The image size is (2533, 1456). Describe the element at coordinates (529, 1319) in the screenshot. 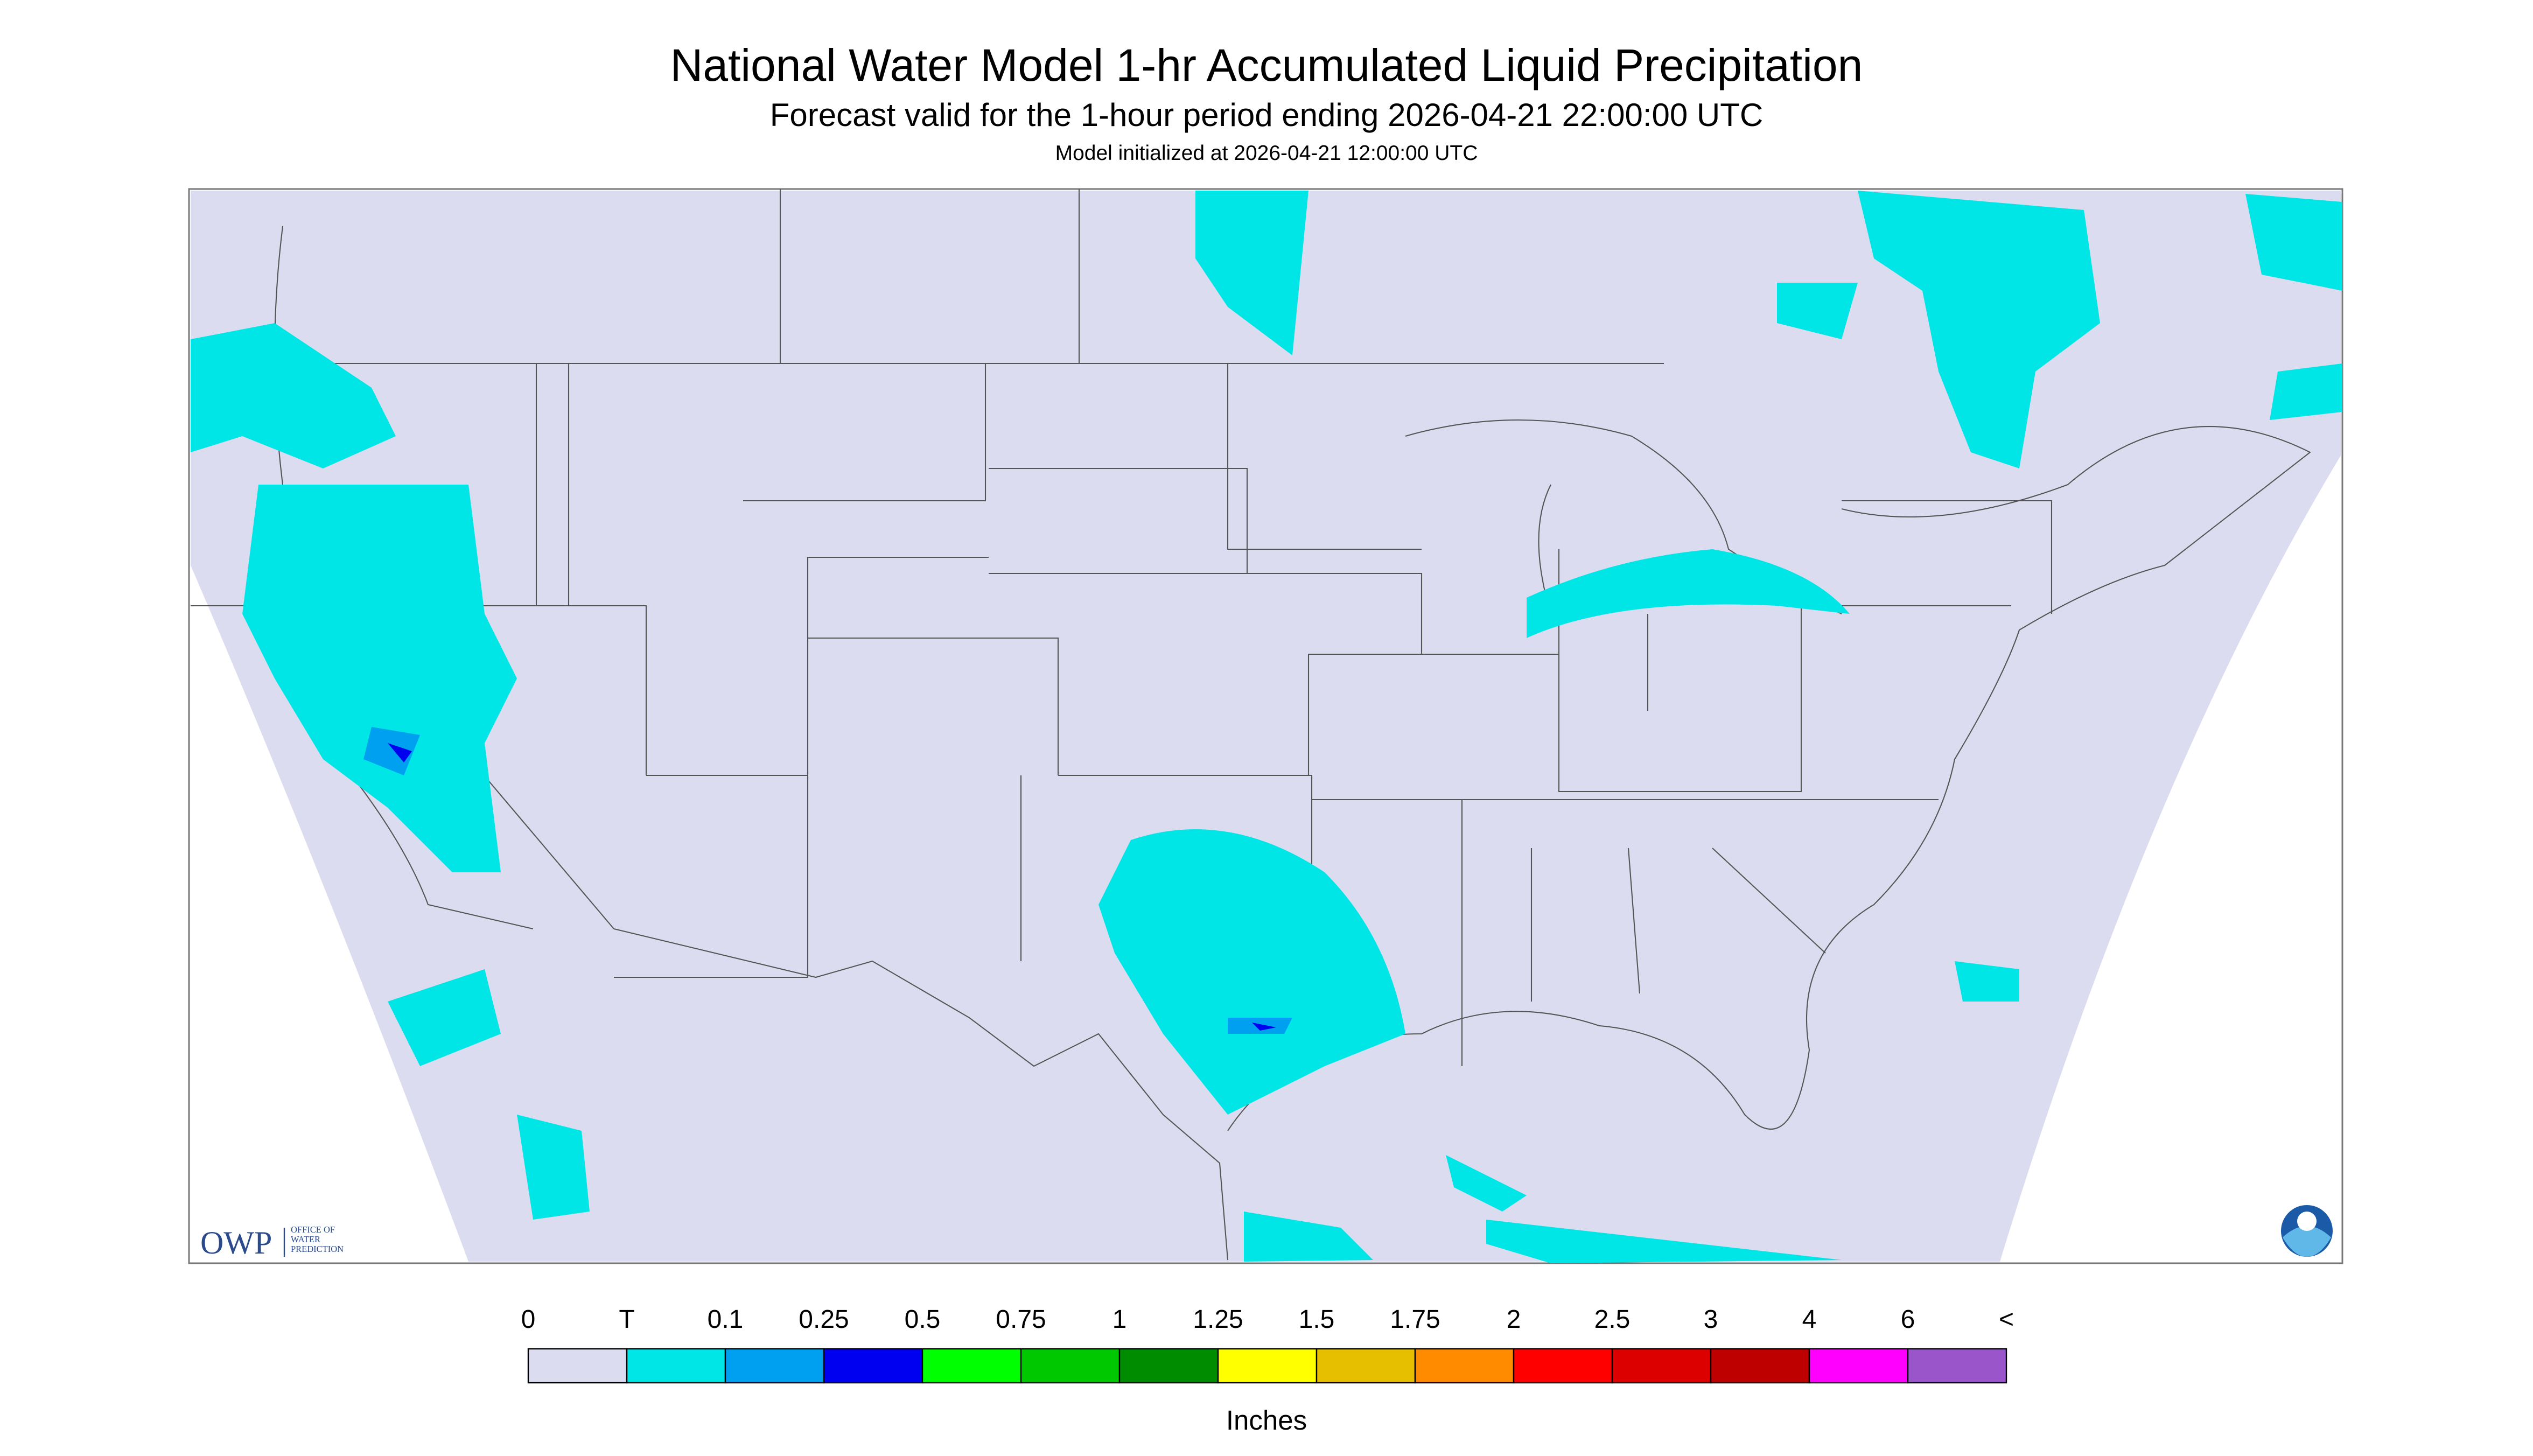

I see `legend-label: 0` at that location.